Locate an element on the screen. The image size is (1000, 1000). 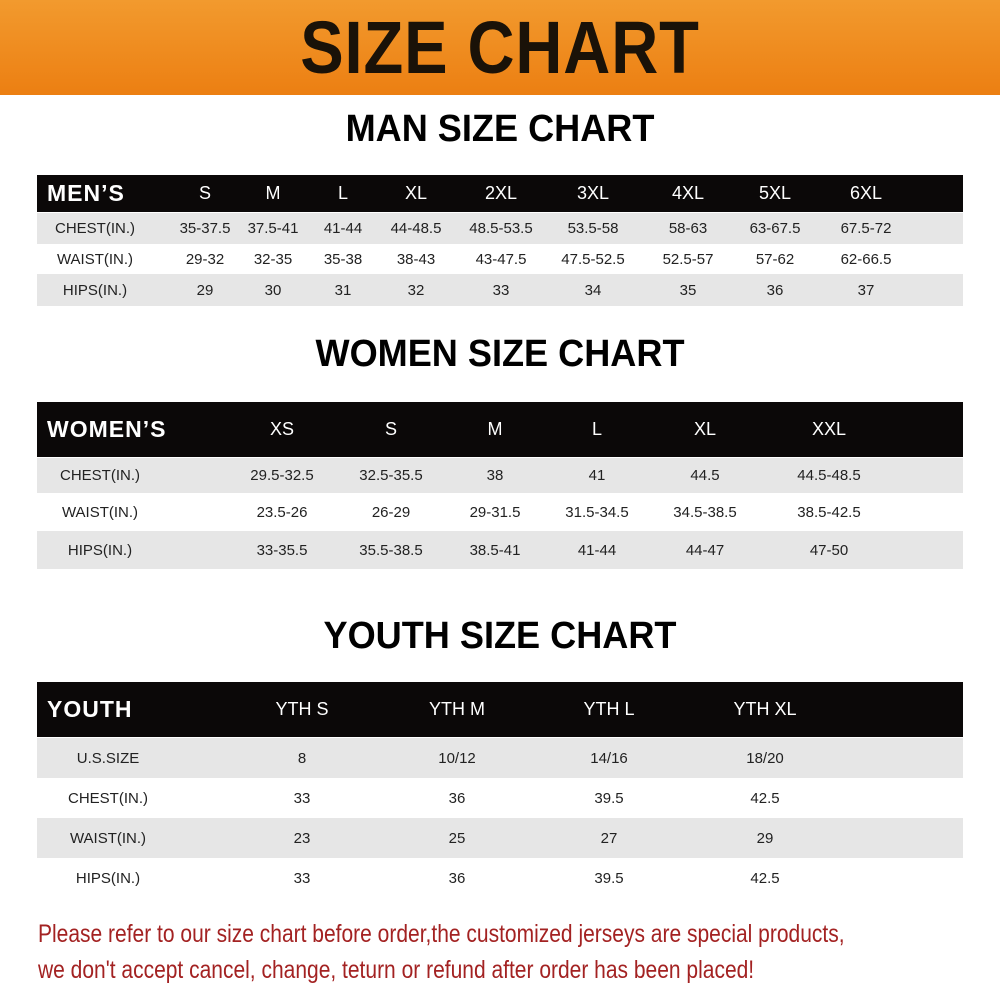
measurement-cell: 48.5-53.5 is located at coordinates (501, 228).